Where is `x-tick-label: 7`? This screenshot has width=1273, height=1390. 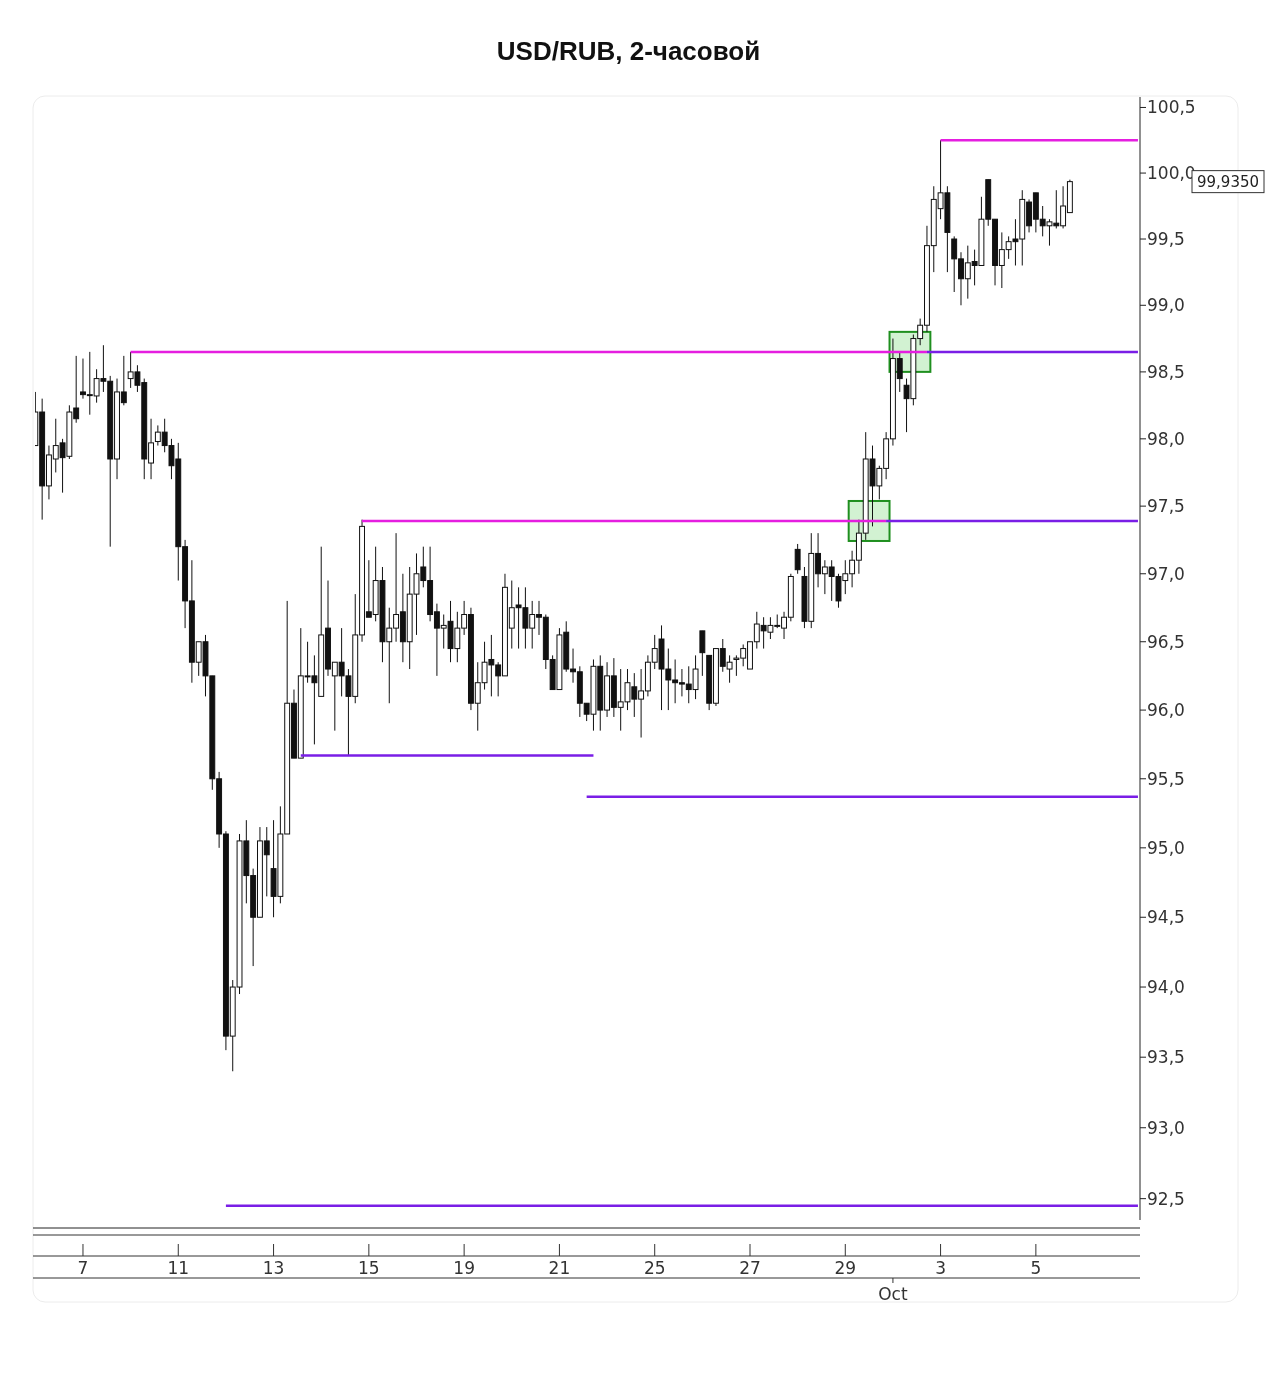 x-tick-label: 7 is located at coordinates (83, 1268).